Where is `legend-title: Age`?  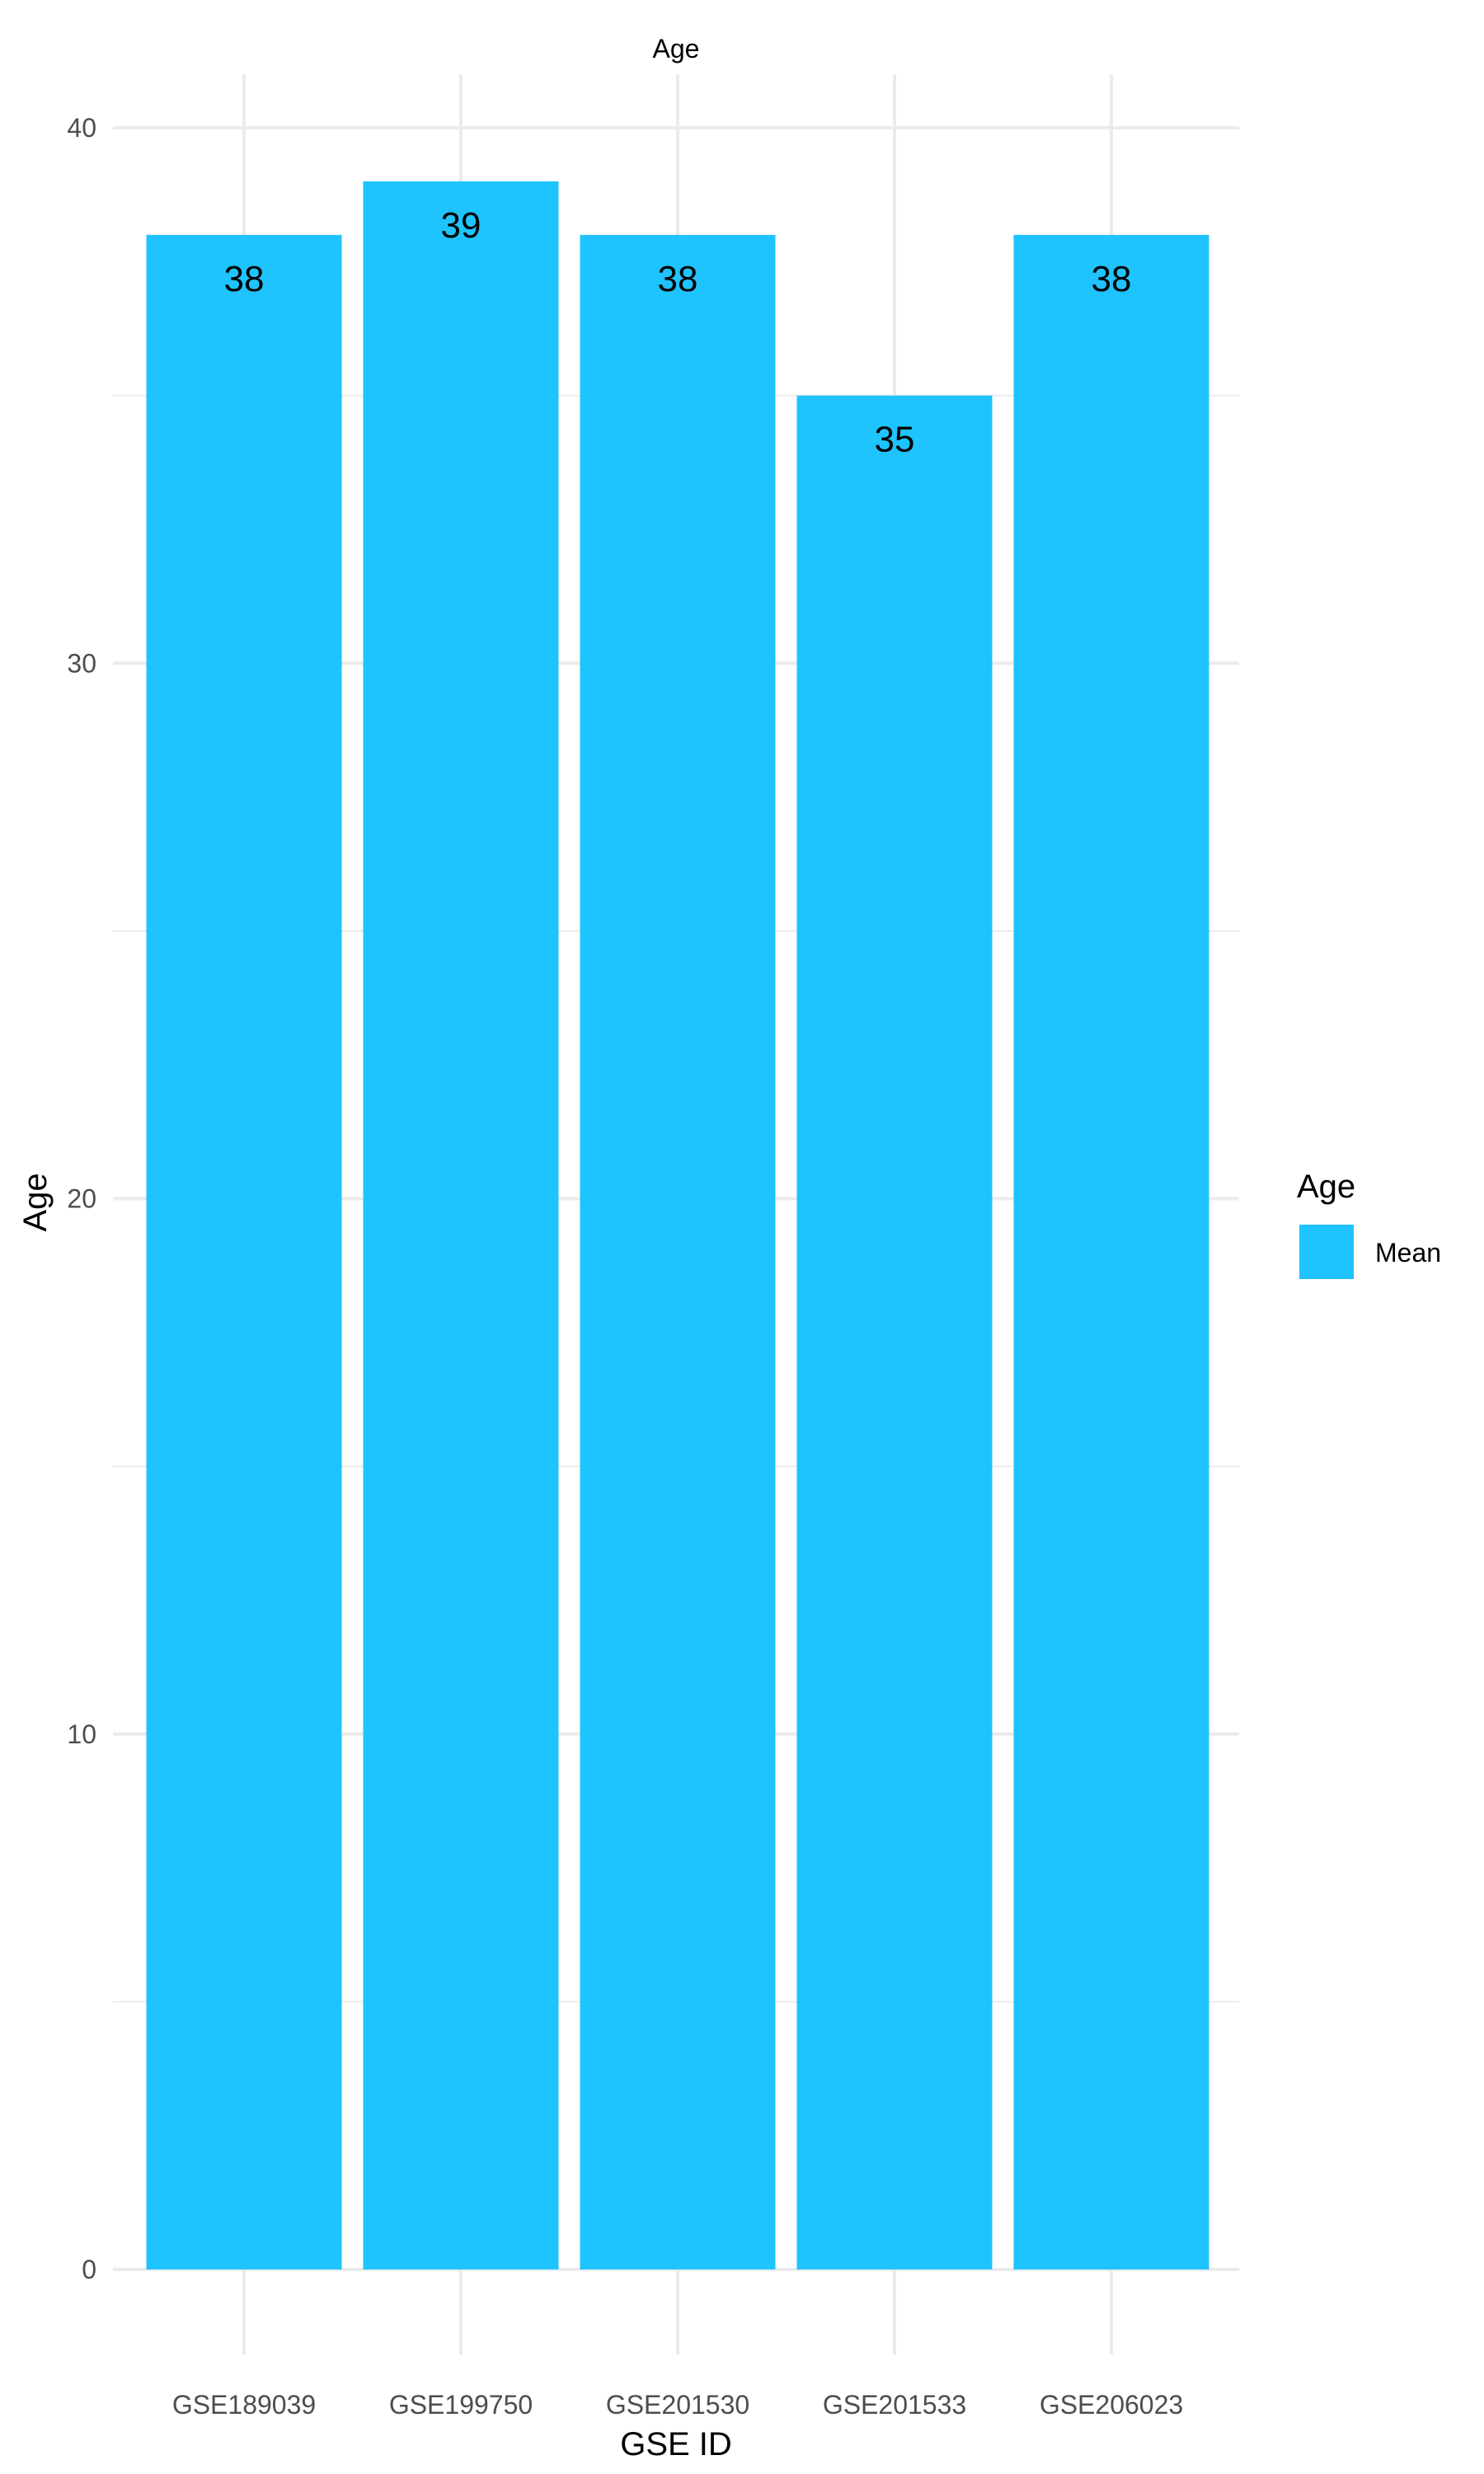 legend-title: Age is located at coordinates (1326, 1187).